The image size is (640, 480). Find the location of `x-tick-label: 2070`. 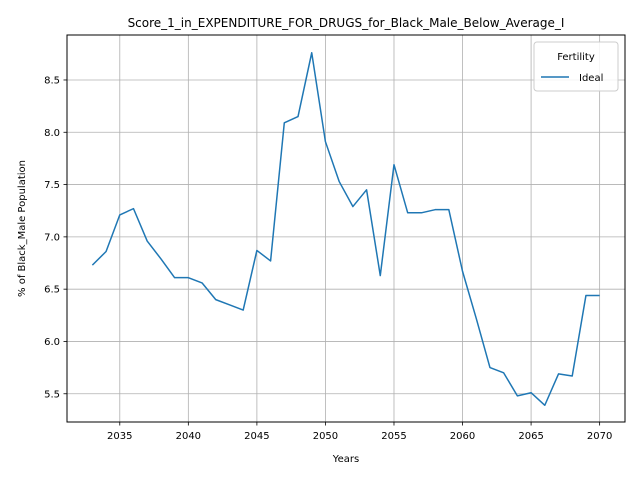

x-tick-label: 2070 is located at coordinates (599, 436).